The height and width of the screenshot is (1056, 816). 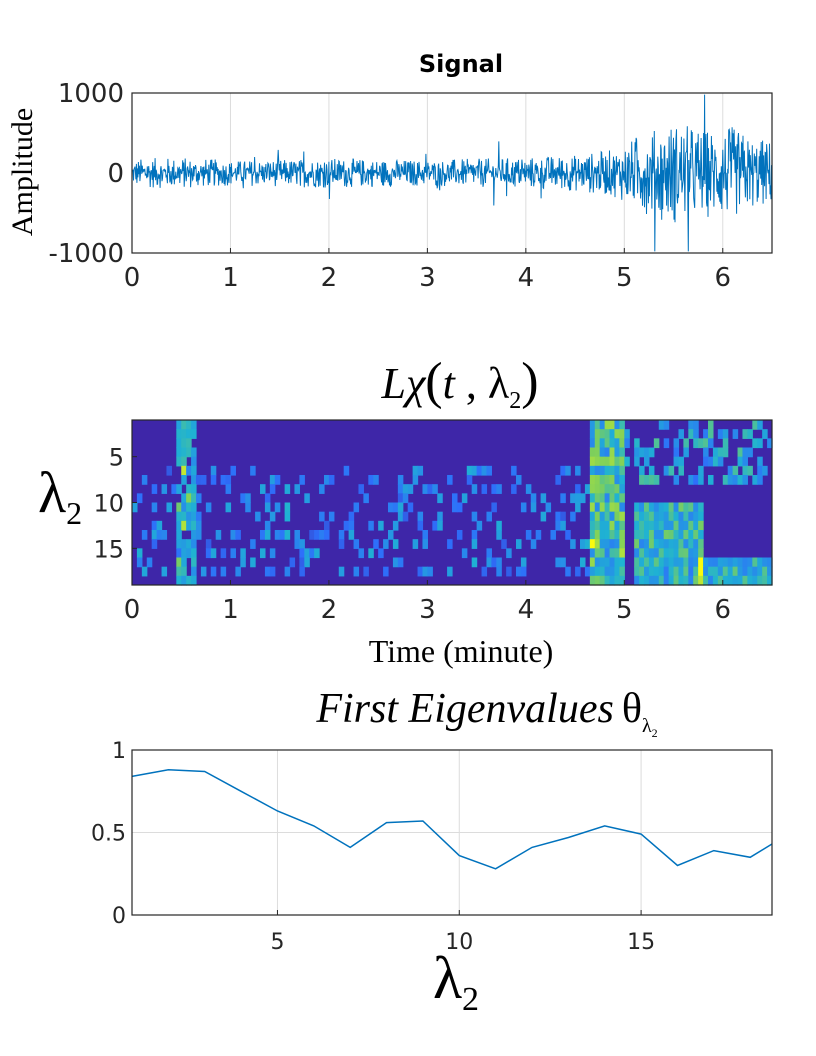 I want to click on eigen-x-tick-label: 5, so click(x=277, y=942).